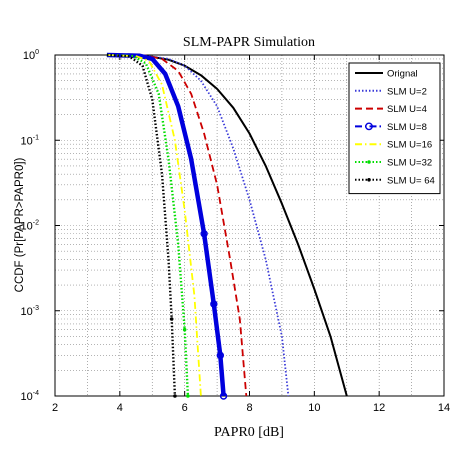  Describe the element at coordinates (407, 91) in the screenshot. I see `legend-label: SLM U=2` at that location.